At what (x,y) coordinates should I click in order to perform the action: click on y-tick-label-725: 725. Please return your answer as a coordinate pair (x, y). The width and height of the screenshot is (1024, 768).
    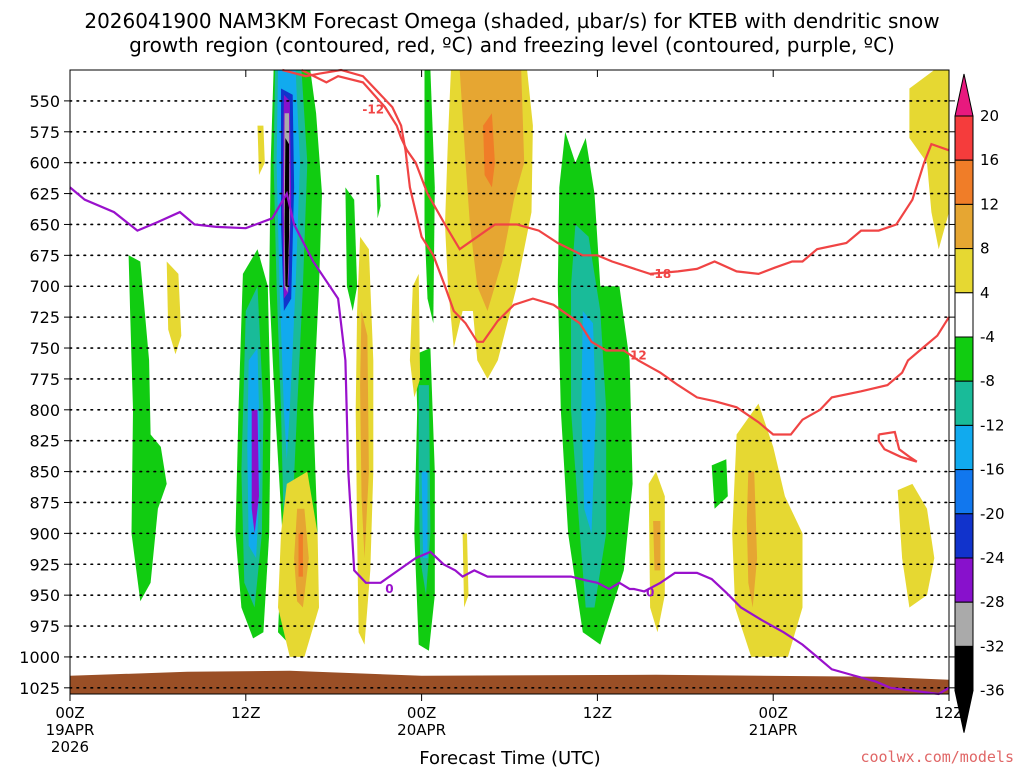
    Looking at the image, I should click on (44, 317).